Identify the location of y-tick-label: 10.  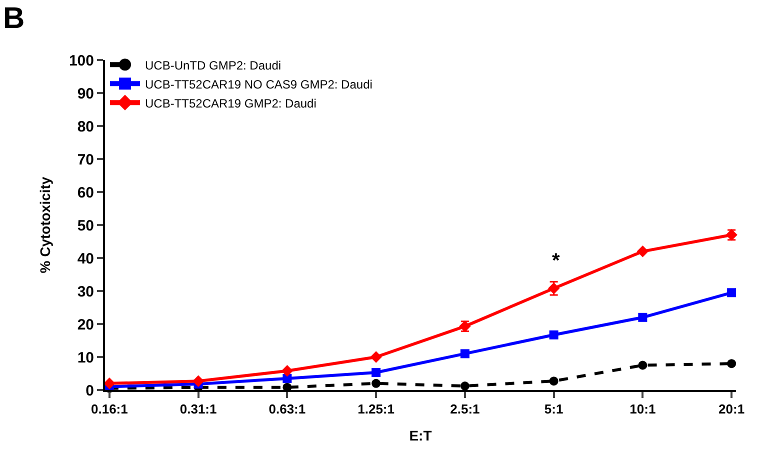
(85, 357).